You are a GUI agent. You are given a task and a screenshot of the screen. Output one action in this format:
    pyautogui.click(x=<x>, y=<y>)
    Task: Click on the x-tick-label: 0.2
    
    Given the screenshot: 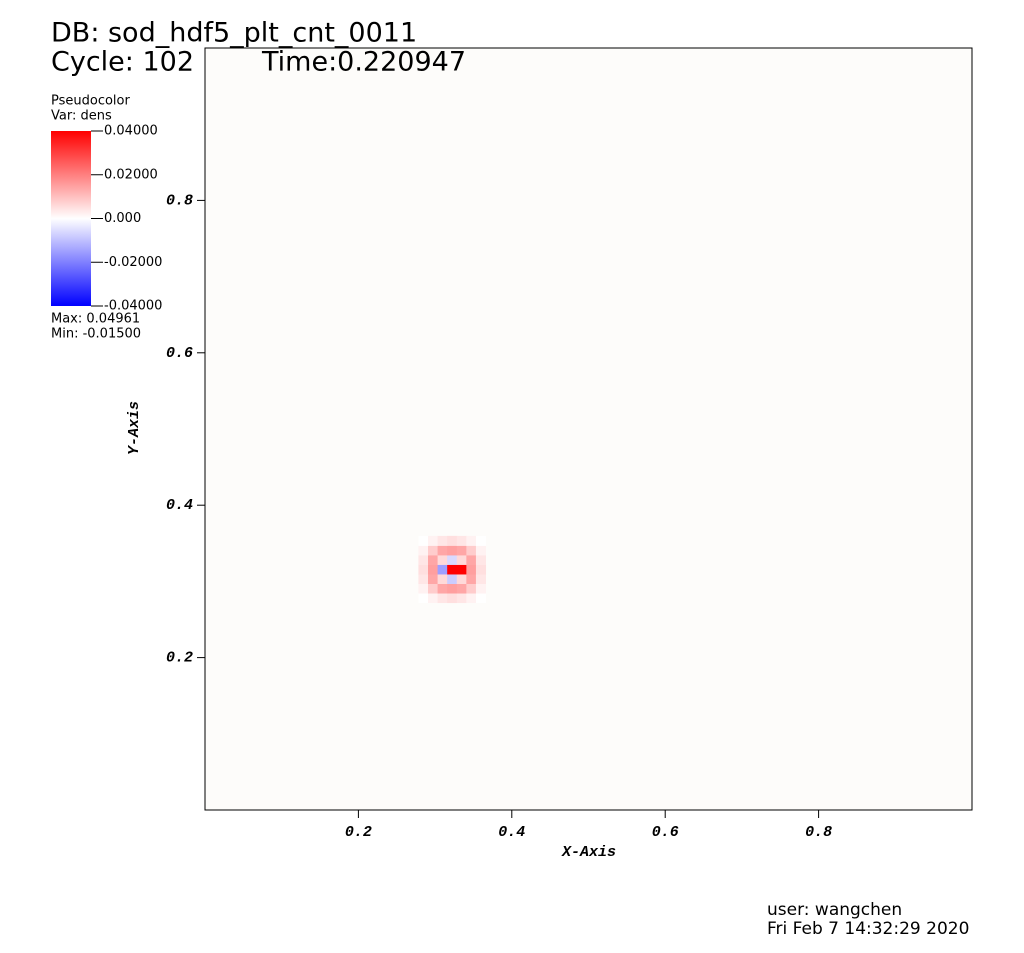 What is the action you would take?
    pyautogui.click(x=358, y=832)
    